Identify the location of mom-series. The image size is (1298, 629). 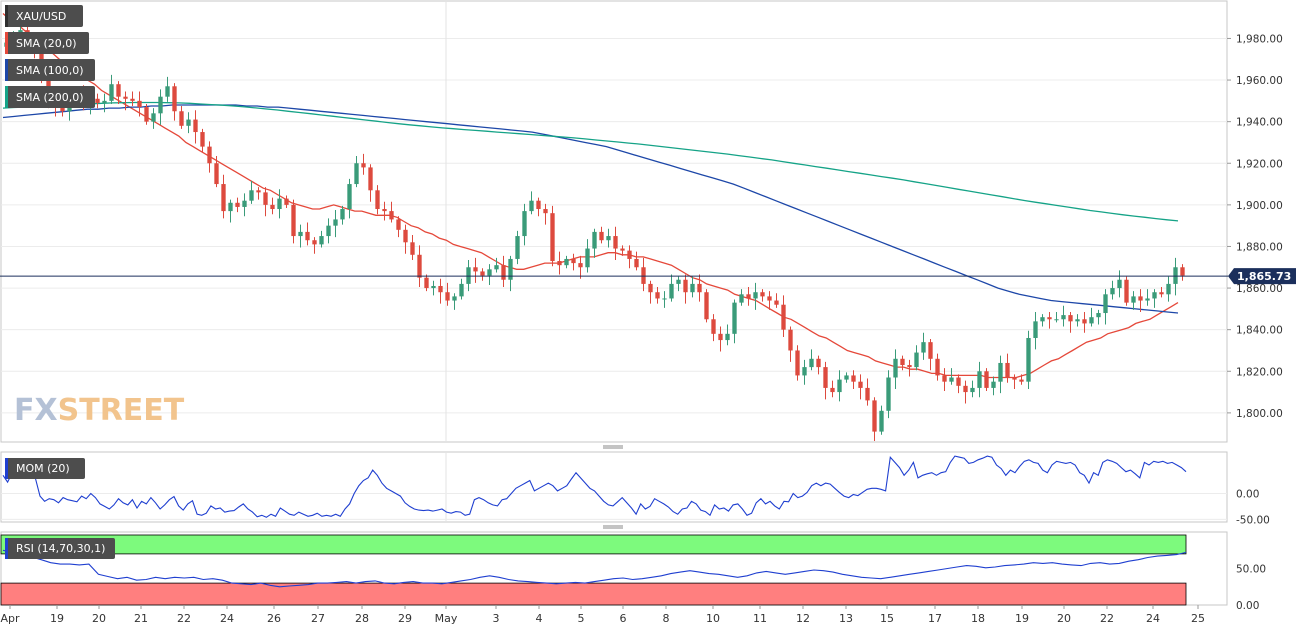
(594, 486).